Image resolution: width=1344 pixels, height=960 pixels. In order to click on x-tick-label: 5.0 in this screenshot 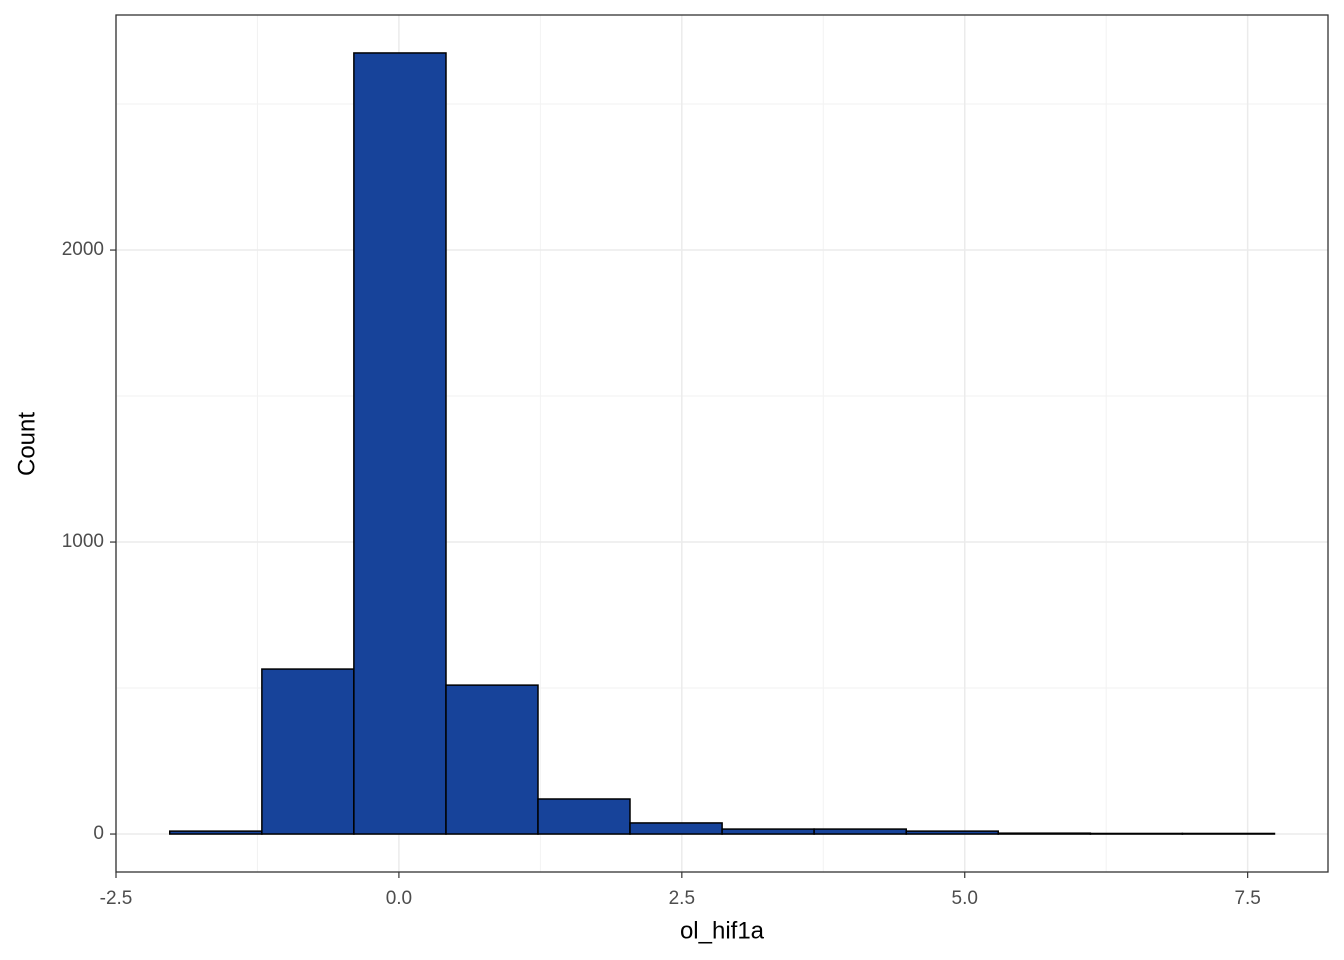, I will do `click(965, 898)`.